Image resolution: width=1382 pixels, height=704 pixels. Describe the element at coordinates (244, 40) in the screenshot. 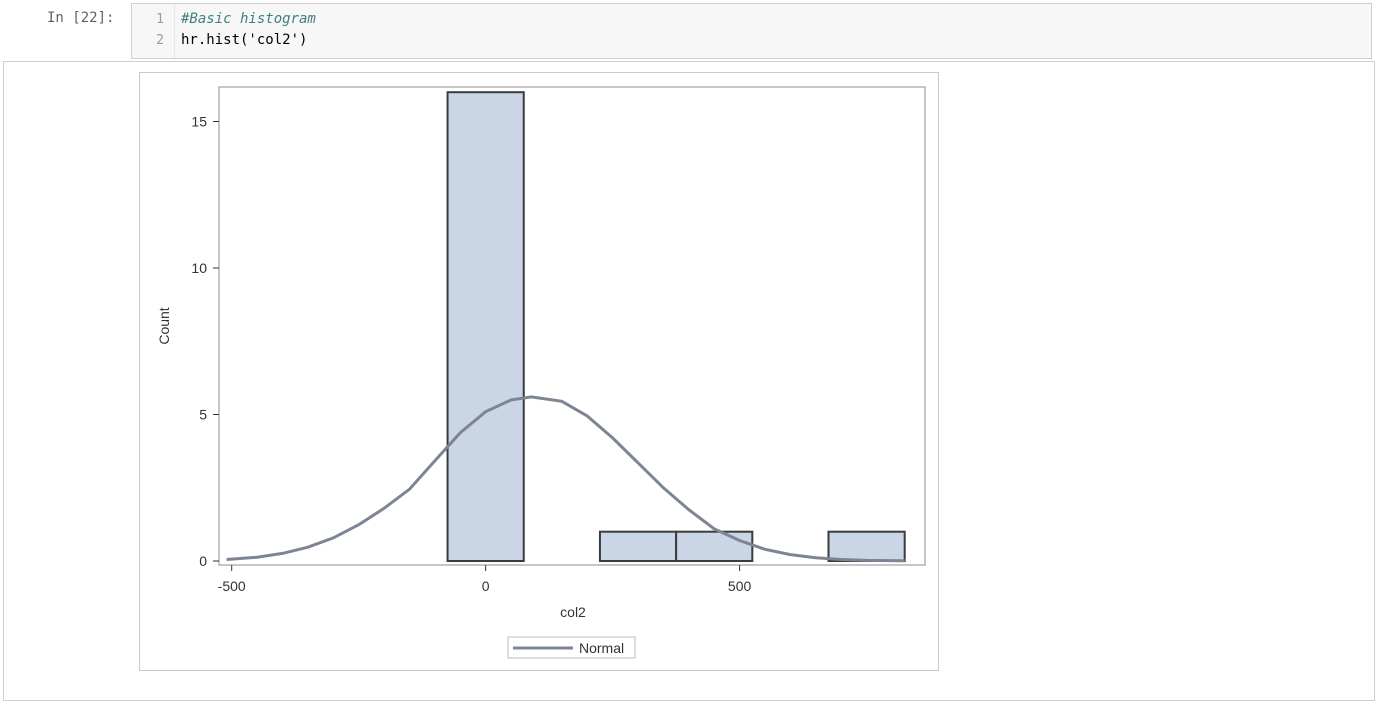

I see `code-line-hist-call: hr.hist('col2')` at that location.